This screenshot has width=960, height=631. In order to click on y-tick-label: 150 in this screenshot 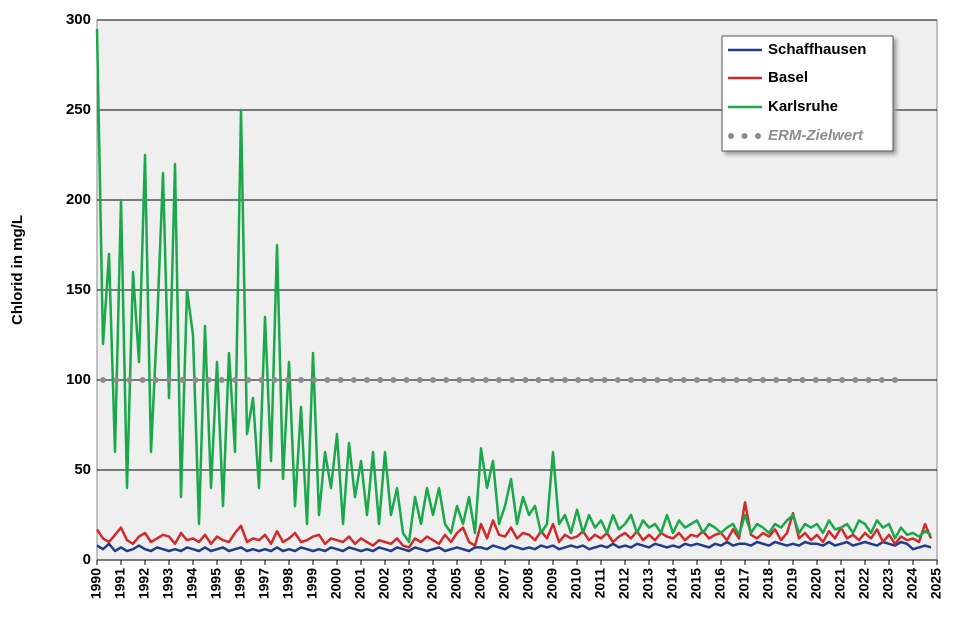, I will do `click(78, 289)`.